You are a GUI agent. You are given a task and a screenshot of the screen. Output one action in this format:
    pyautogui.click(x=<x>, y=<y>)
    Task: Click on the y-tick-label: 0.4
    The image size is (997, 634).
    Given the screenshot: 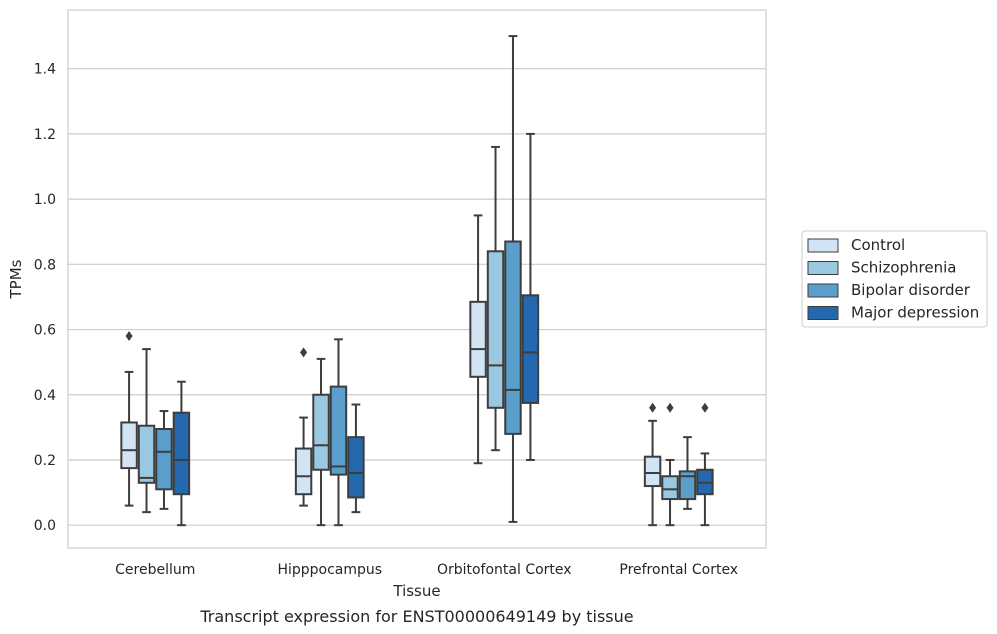 What is the action you would take?
    pyautogui.click(x=45, y=396)
    